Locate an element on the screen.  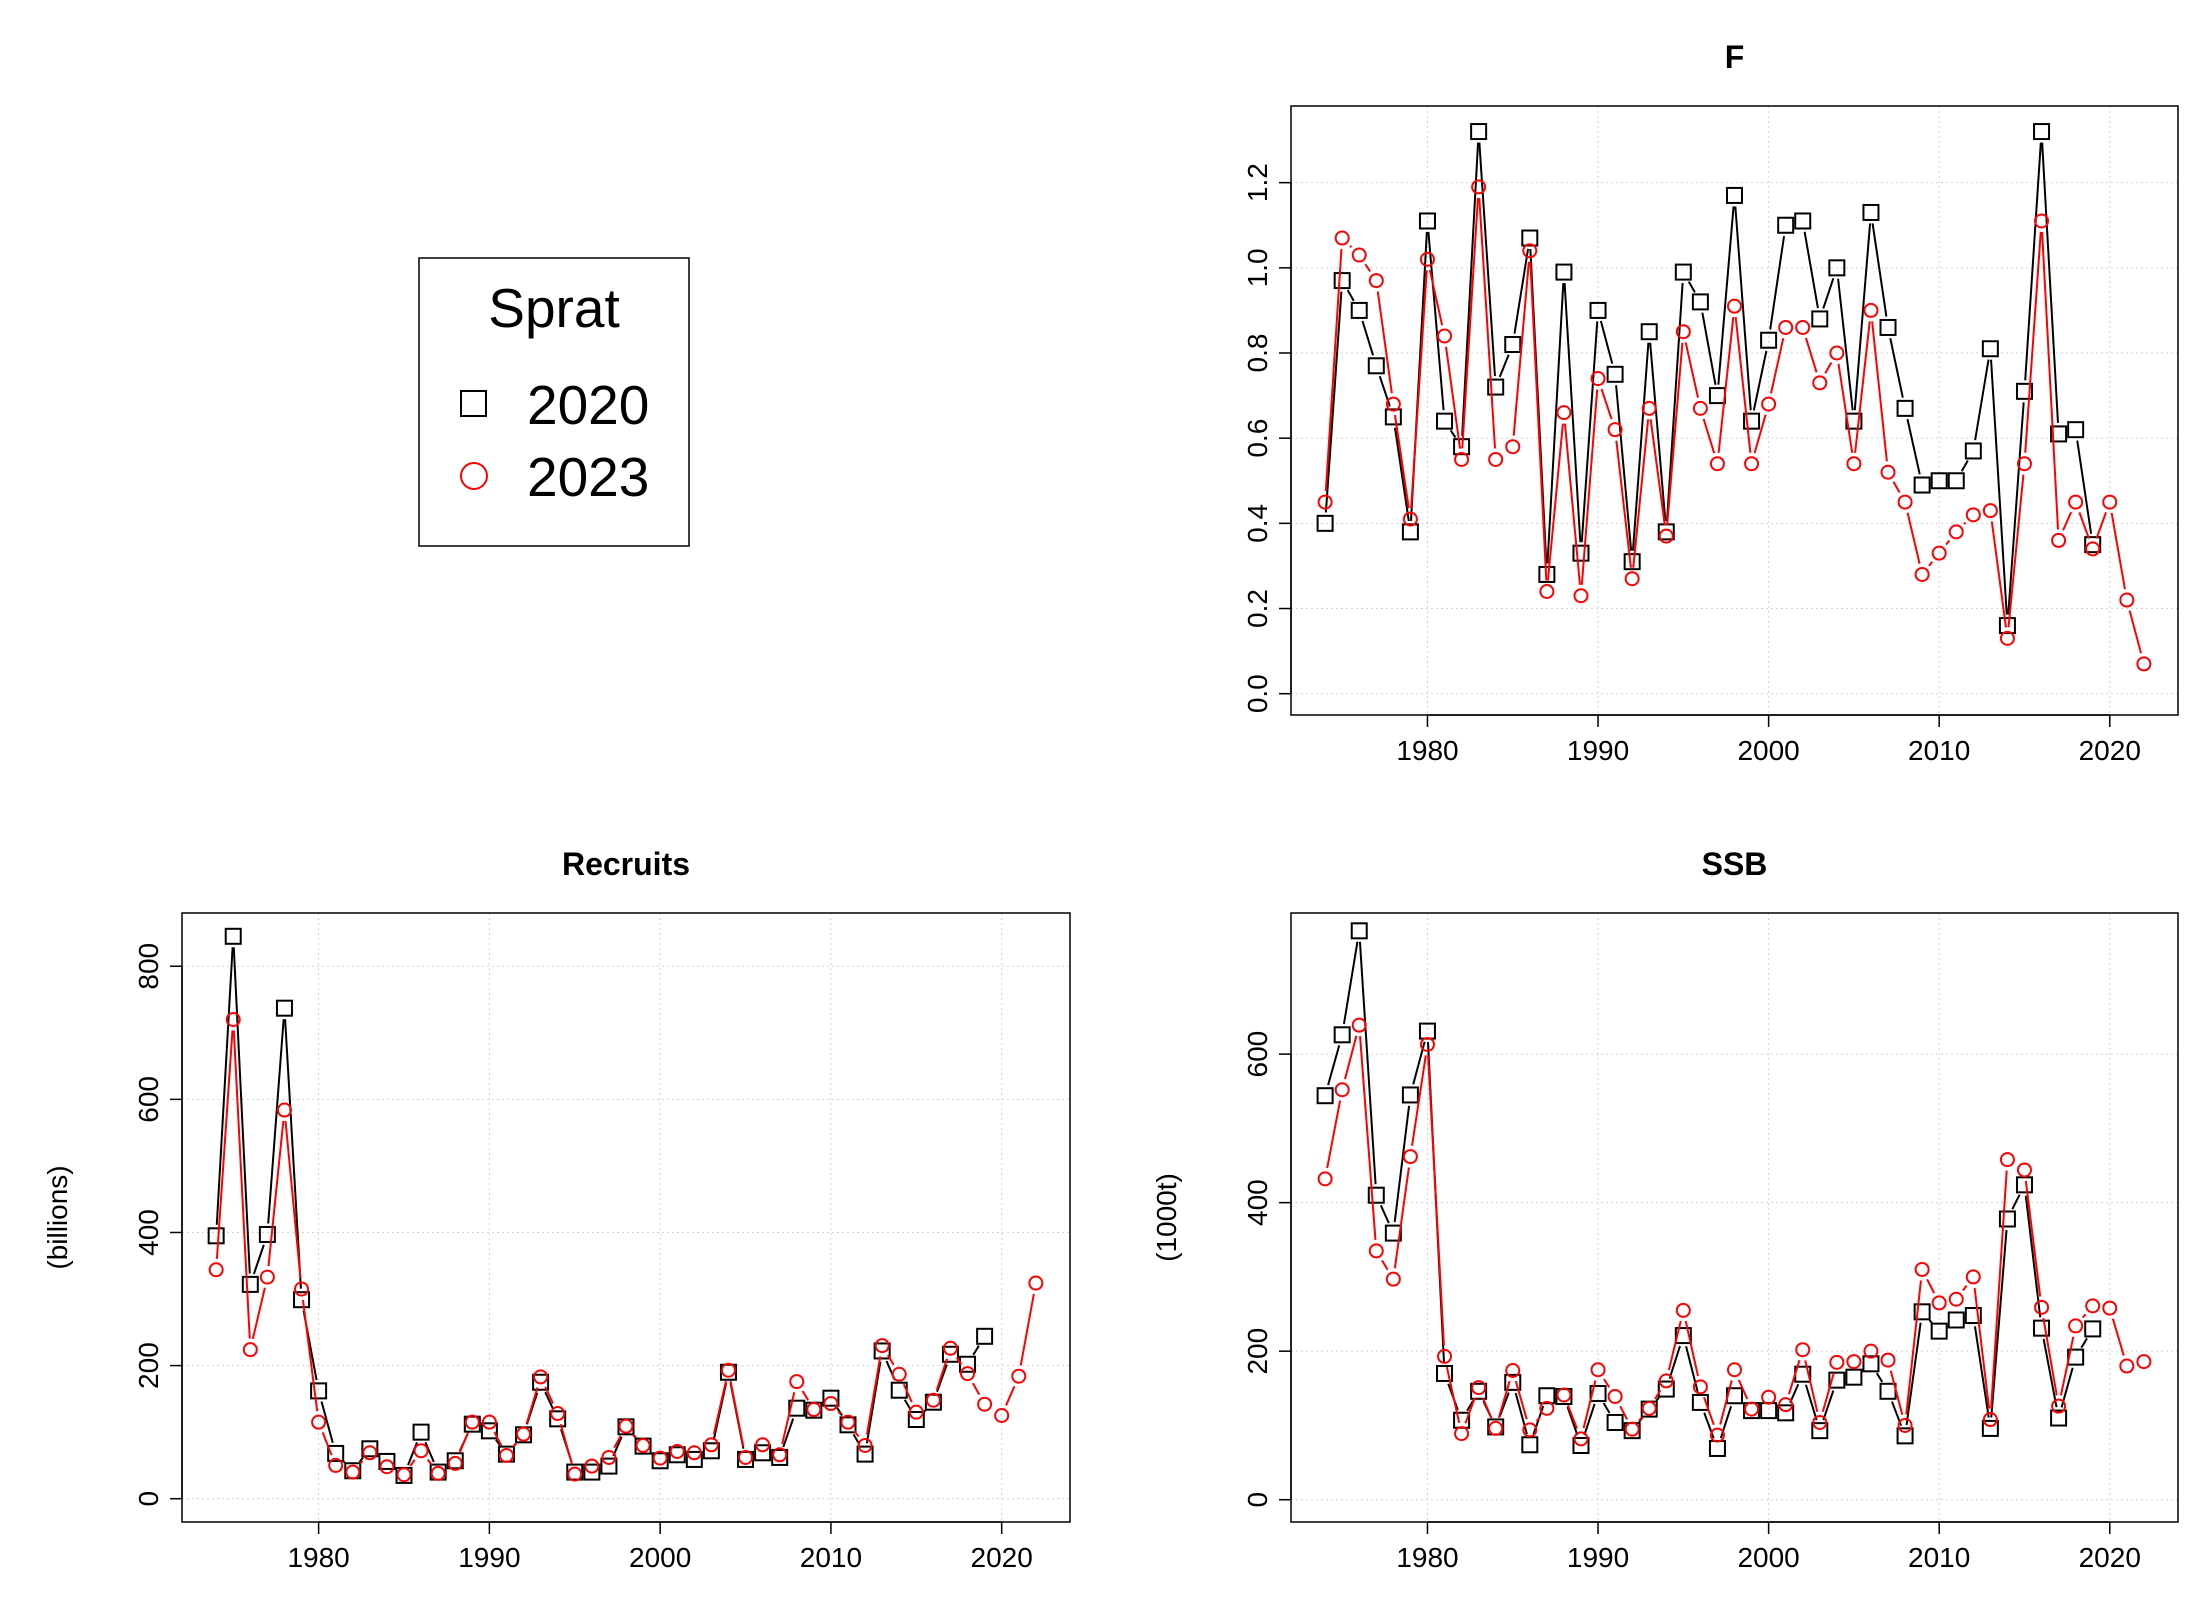
recruits-x-tick-label: 2000 is located at coordinates (660, 1557).